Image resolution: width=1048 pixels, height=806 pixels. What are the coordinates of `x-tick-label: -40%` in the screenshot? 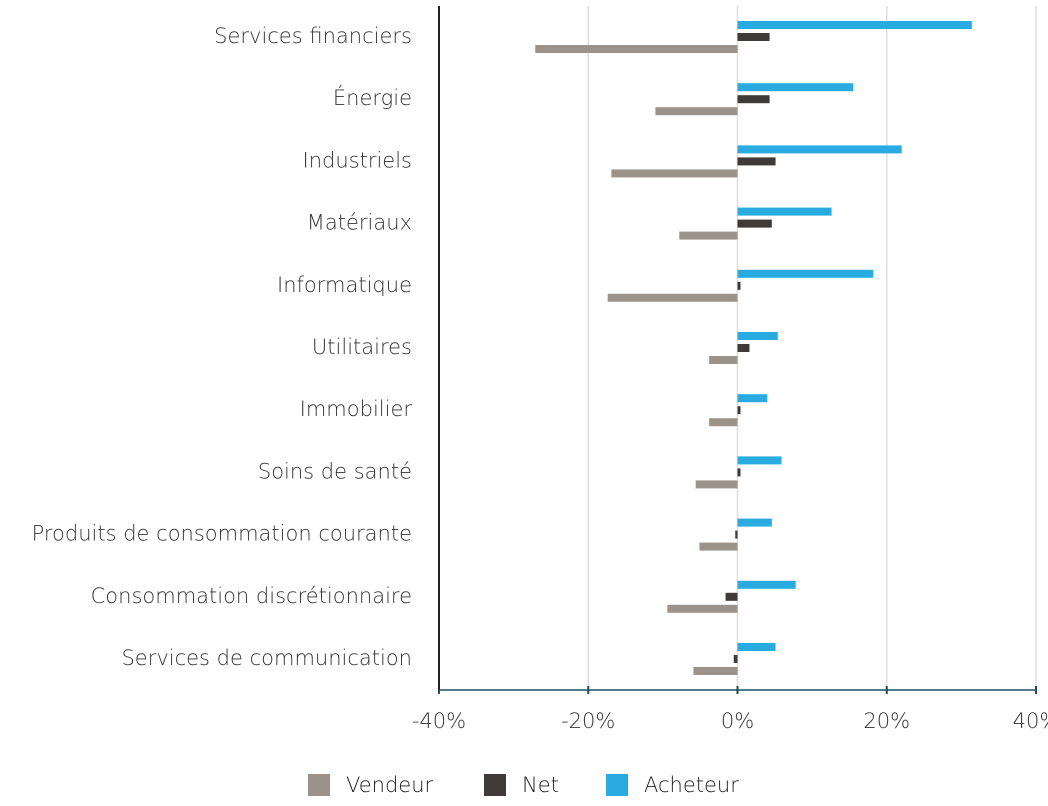 It's located at (439, 721).